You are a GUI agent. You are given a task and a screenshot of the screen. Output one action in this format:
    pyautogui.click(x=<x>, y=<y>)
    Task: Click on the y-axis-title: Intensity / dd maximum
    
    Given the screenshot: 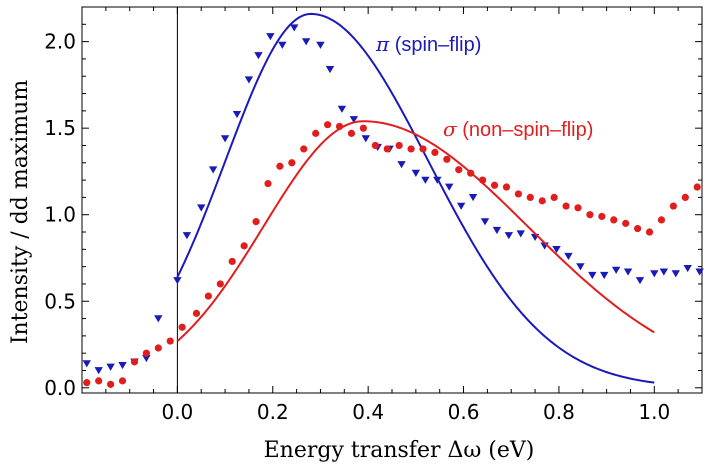 What is the action you would take?
    pyautogui.click(x=20, y=212)
    